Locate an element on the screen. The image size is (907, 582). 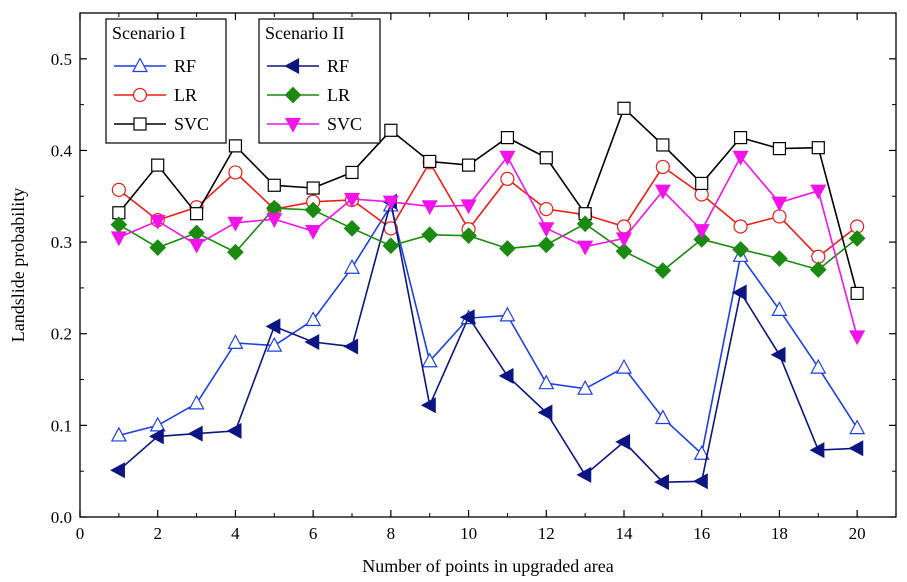
series-line is located at coordinates (488, 209).